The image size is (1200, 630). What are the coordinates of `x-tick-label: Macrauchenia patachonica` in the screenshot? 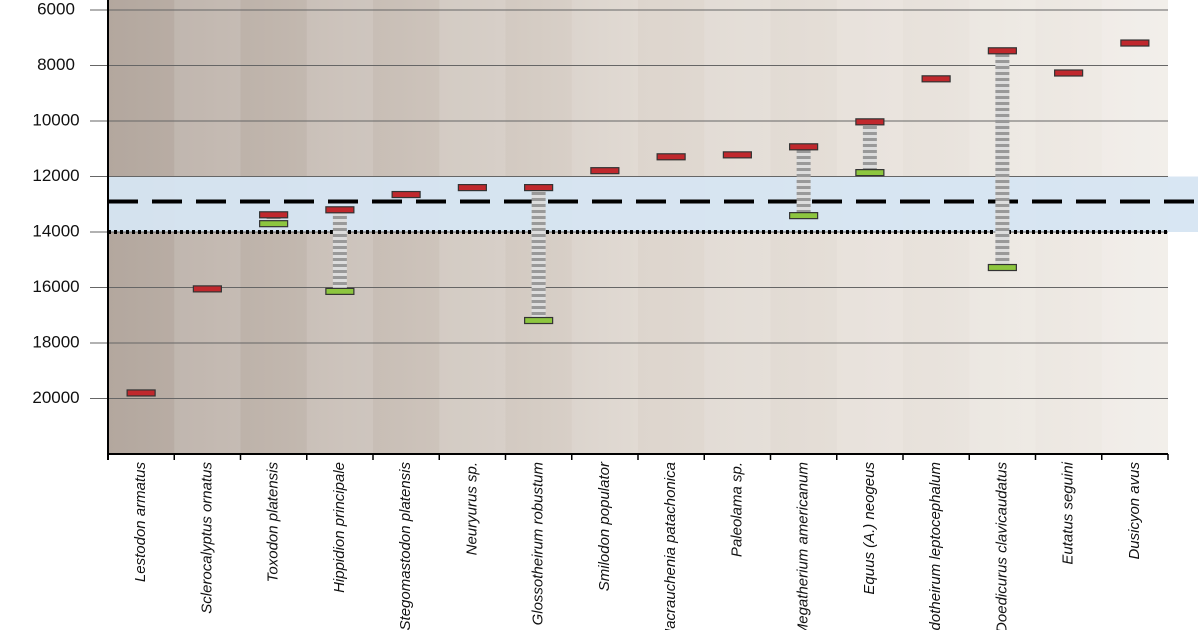 It's located at (670, 546).